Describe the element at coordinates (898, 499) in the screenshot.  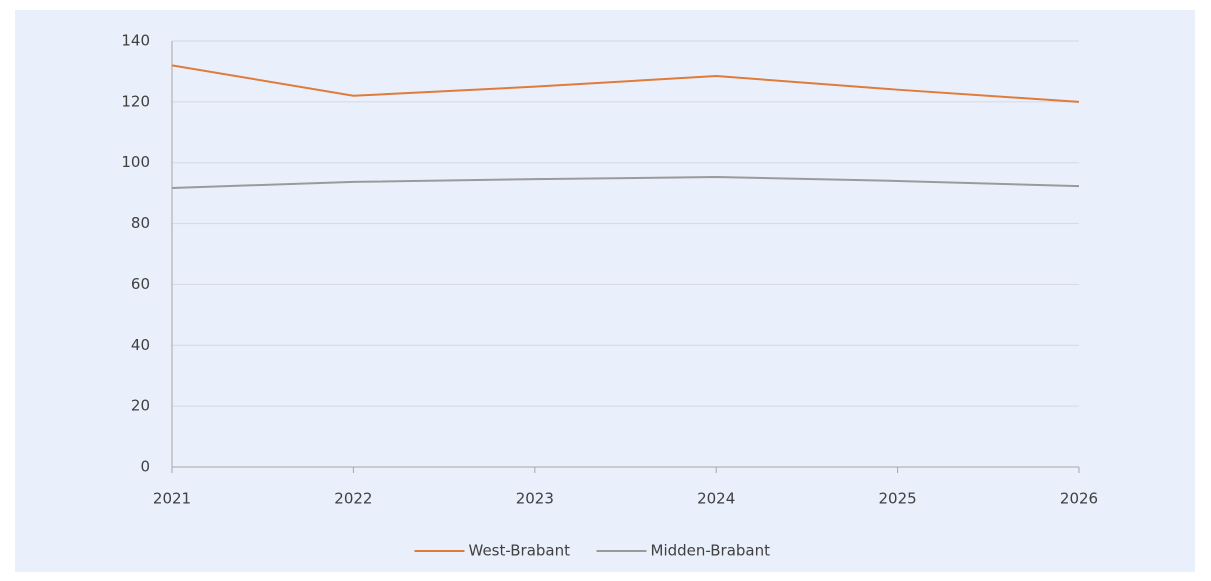
I see `x-tick-label: 2025` at that location.